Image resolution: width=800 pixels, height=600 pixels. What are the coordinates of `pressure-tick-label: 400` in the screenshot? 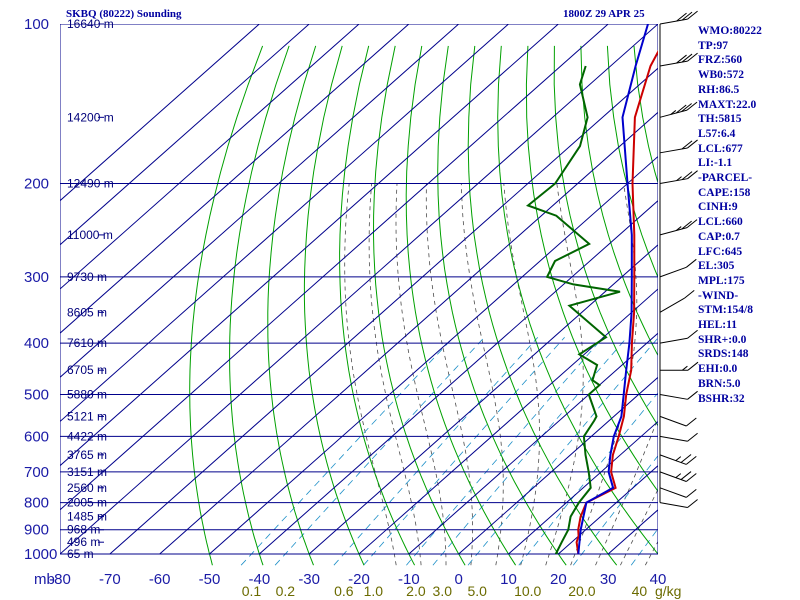 It's located at (36, 343).